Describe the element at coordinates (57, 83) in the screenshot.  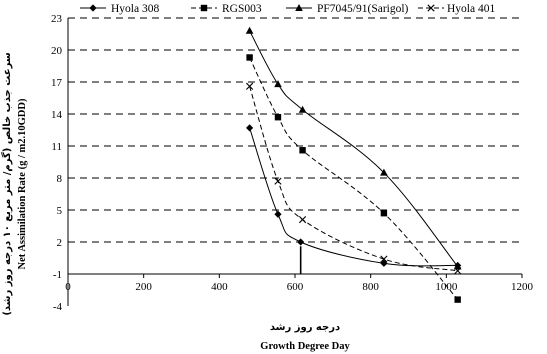
I see `y-tick-label: 17` at that location.